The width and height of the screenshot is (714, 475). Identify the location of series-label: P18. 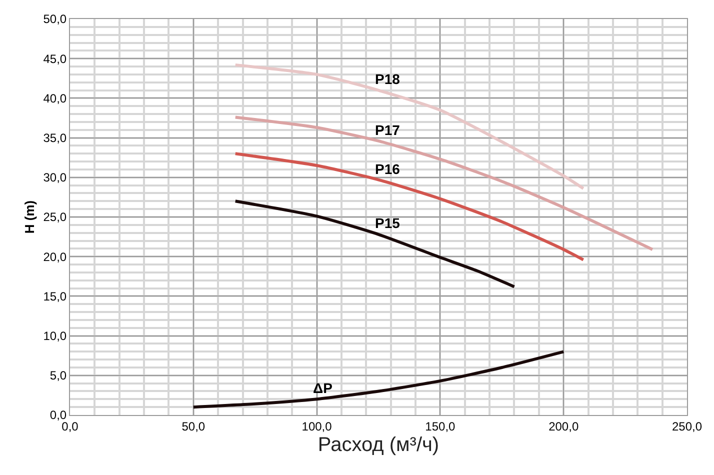
(387, 79).